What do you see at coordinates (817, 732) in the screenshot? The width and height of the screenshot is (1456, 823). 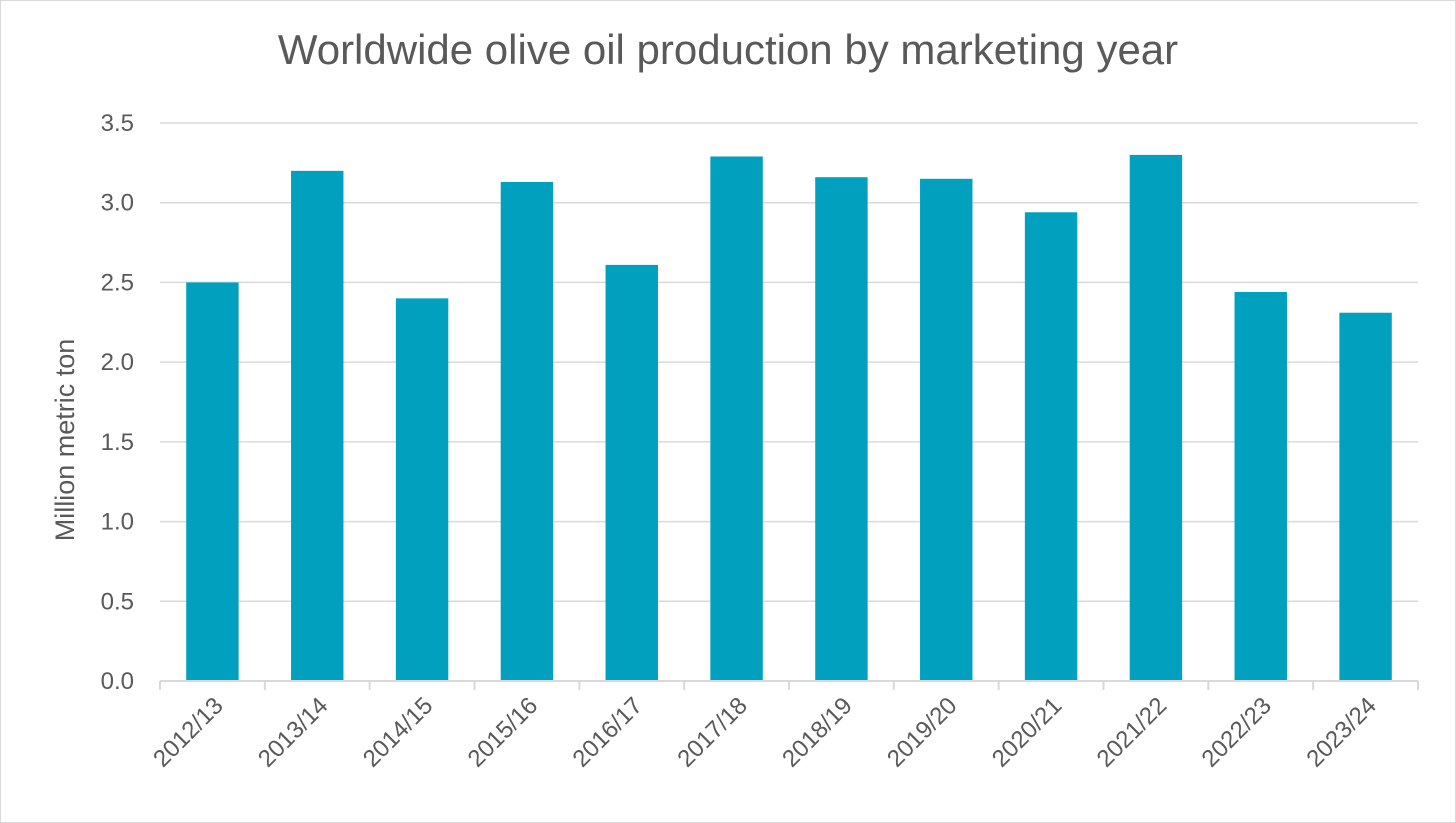 I see `x-tick-label: 2018/19` at bounding box center [817, 732].